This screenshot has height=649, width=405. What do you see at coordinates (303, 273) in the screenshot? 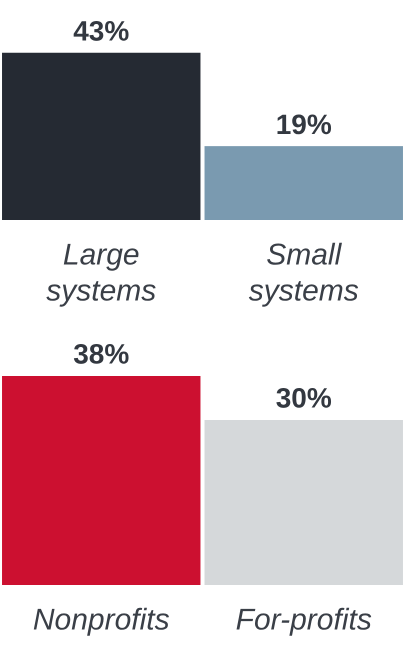
I see `x-tick-label: Small systems` at bounding box center [303, 273].